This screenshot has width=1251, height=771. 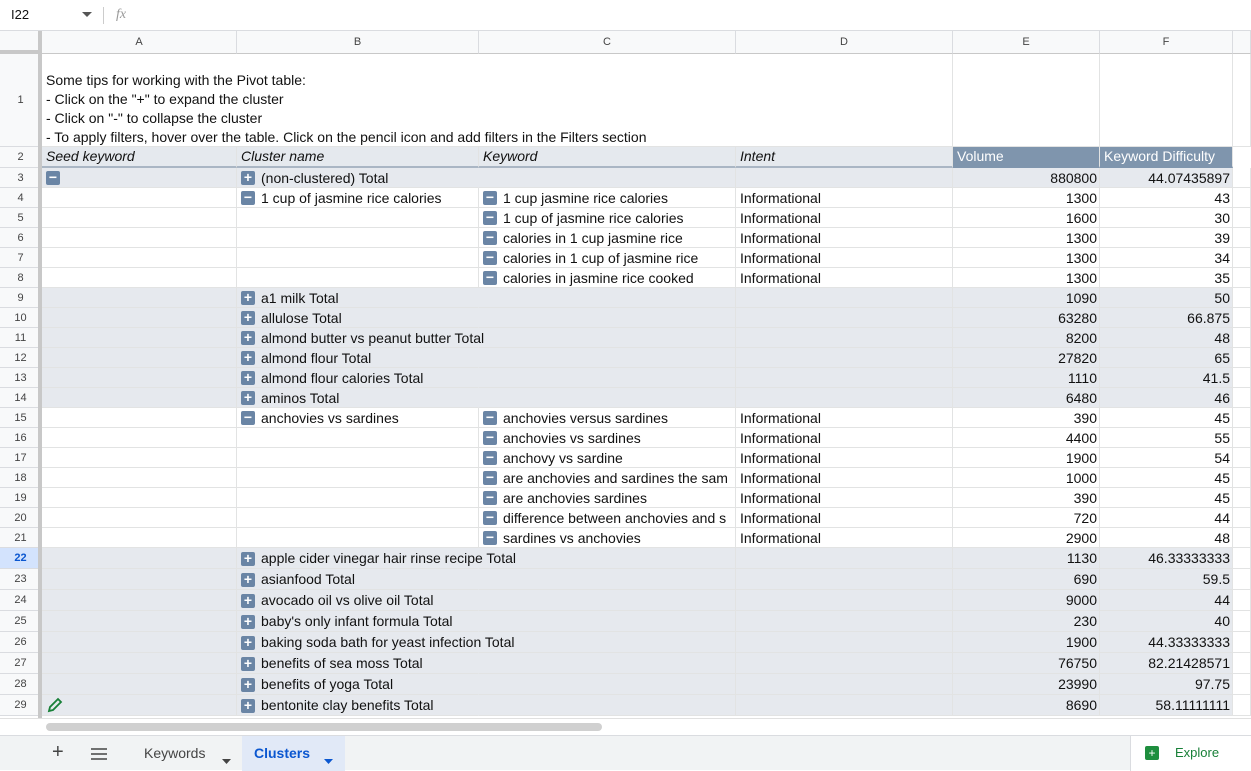 I want to click on sheet-tab: Keywords, so click(x=185, y=753).